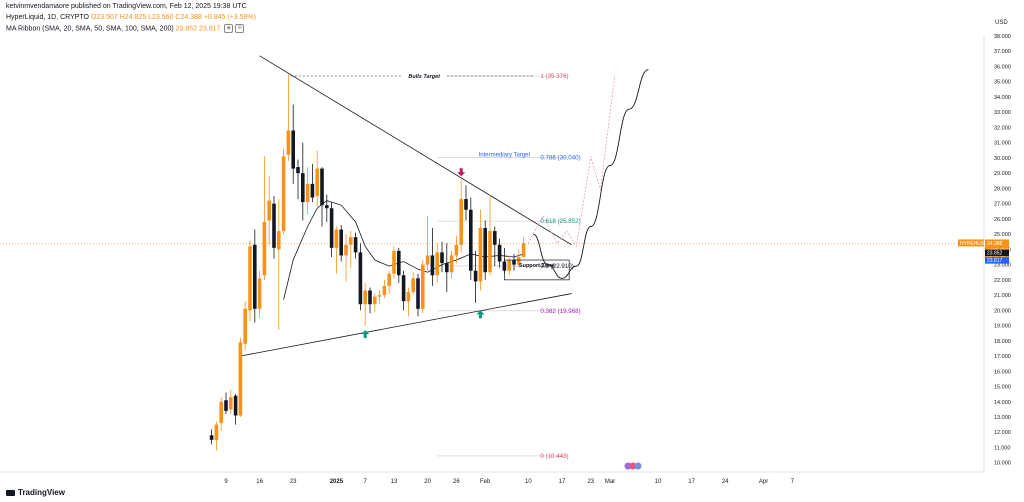  I want to click on y-tick-label: 18.000, so click(1002, 342).